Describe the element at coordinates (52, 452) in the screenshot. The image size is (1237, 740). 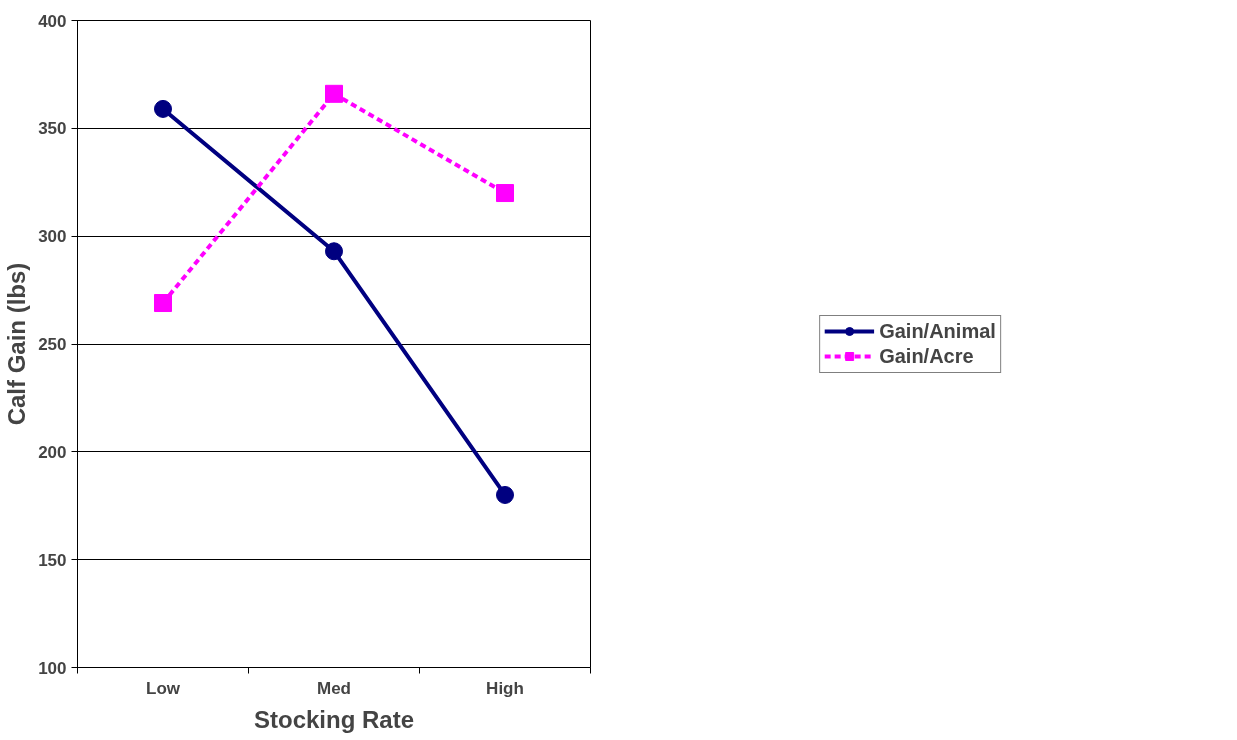
I see `y-tick-label: 200` at that location.